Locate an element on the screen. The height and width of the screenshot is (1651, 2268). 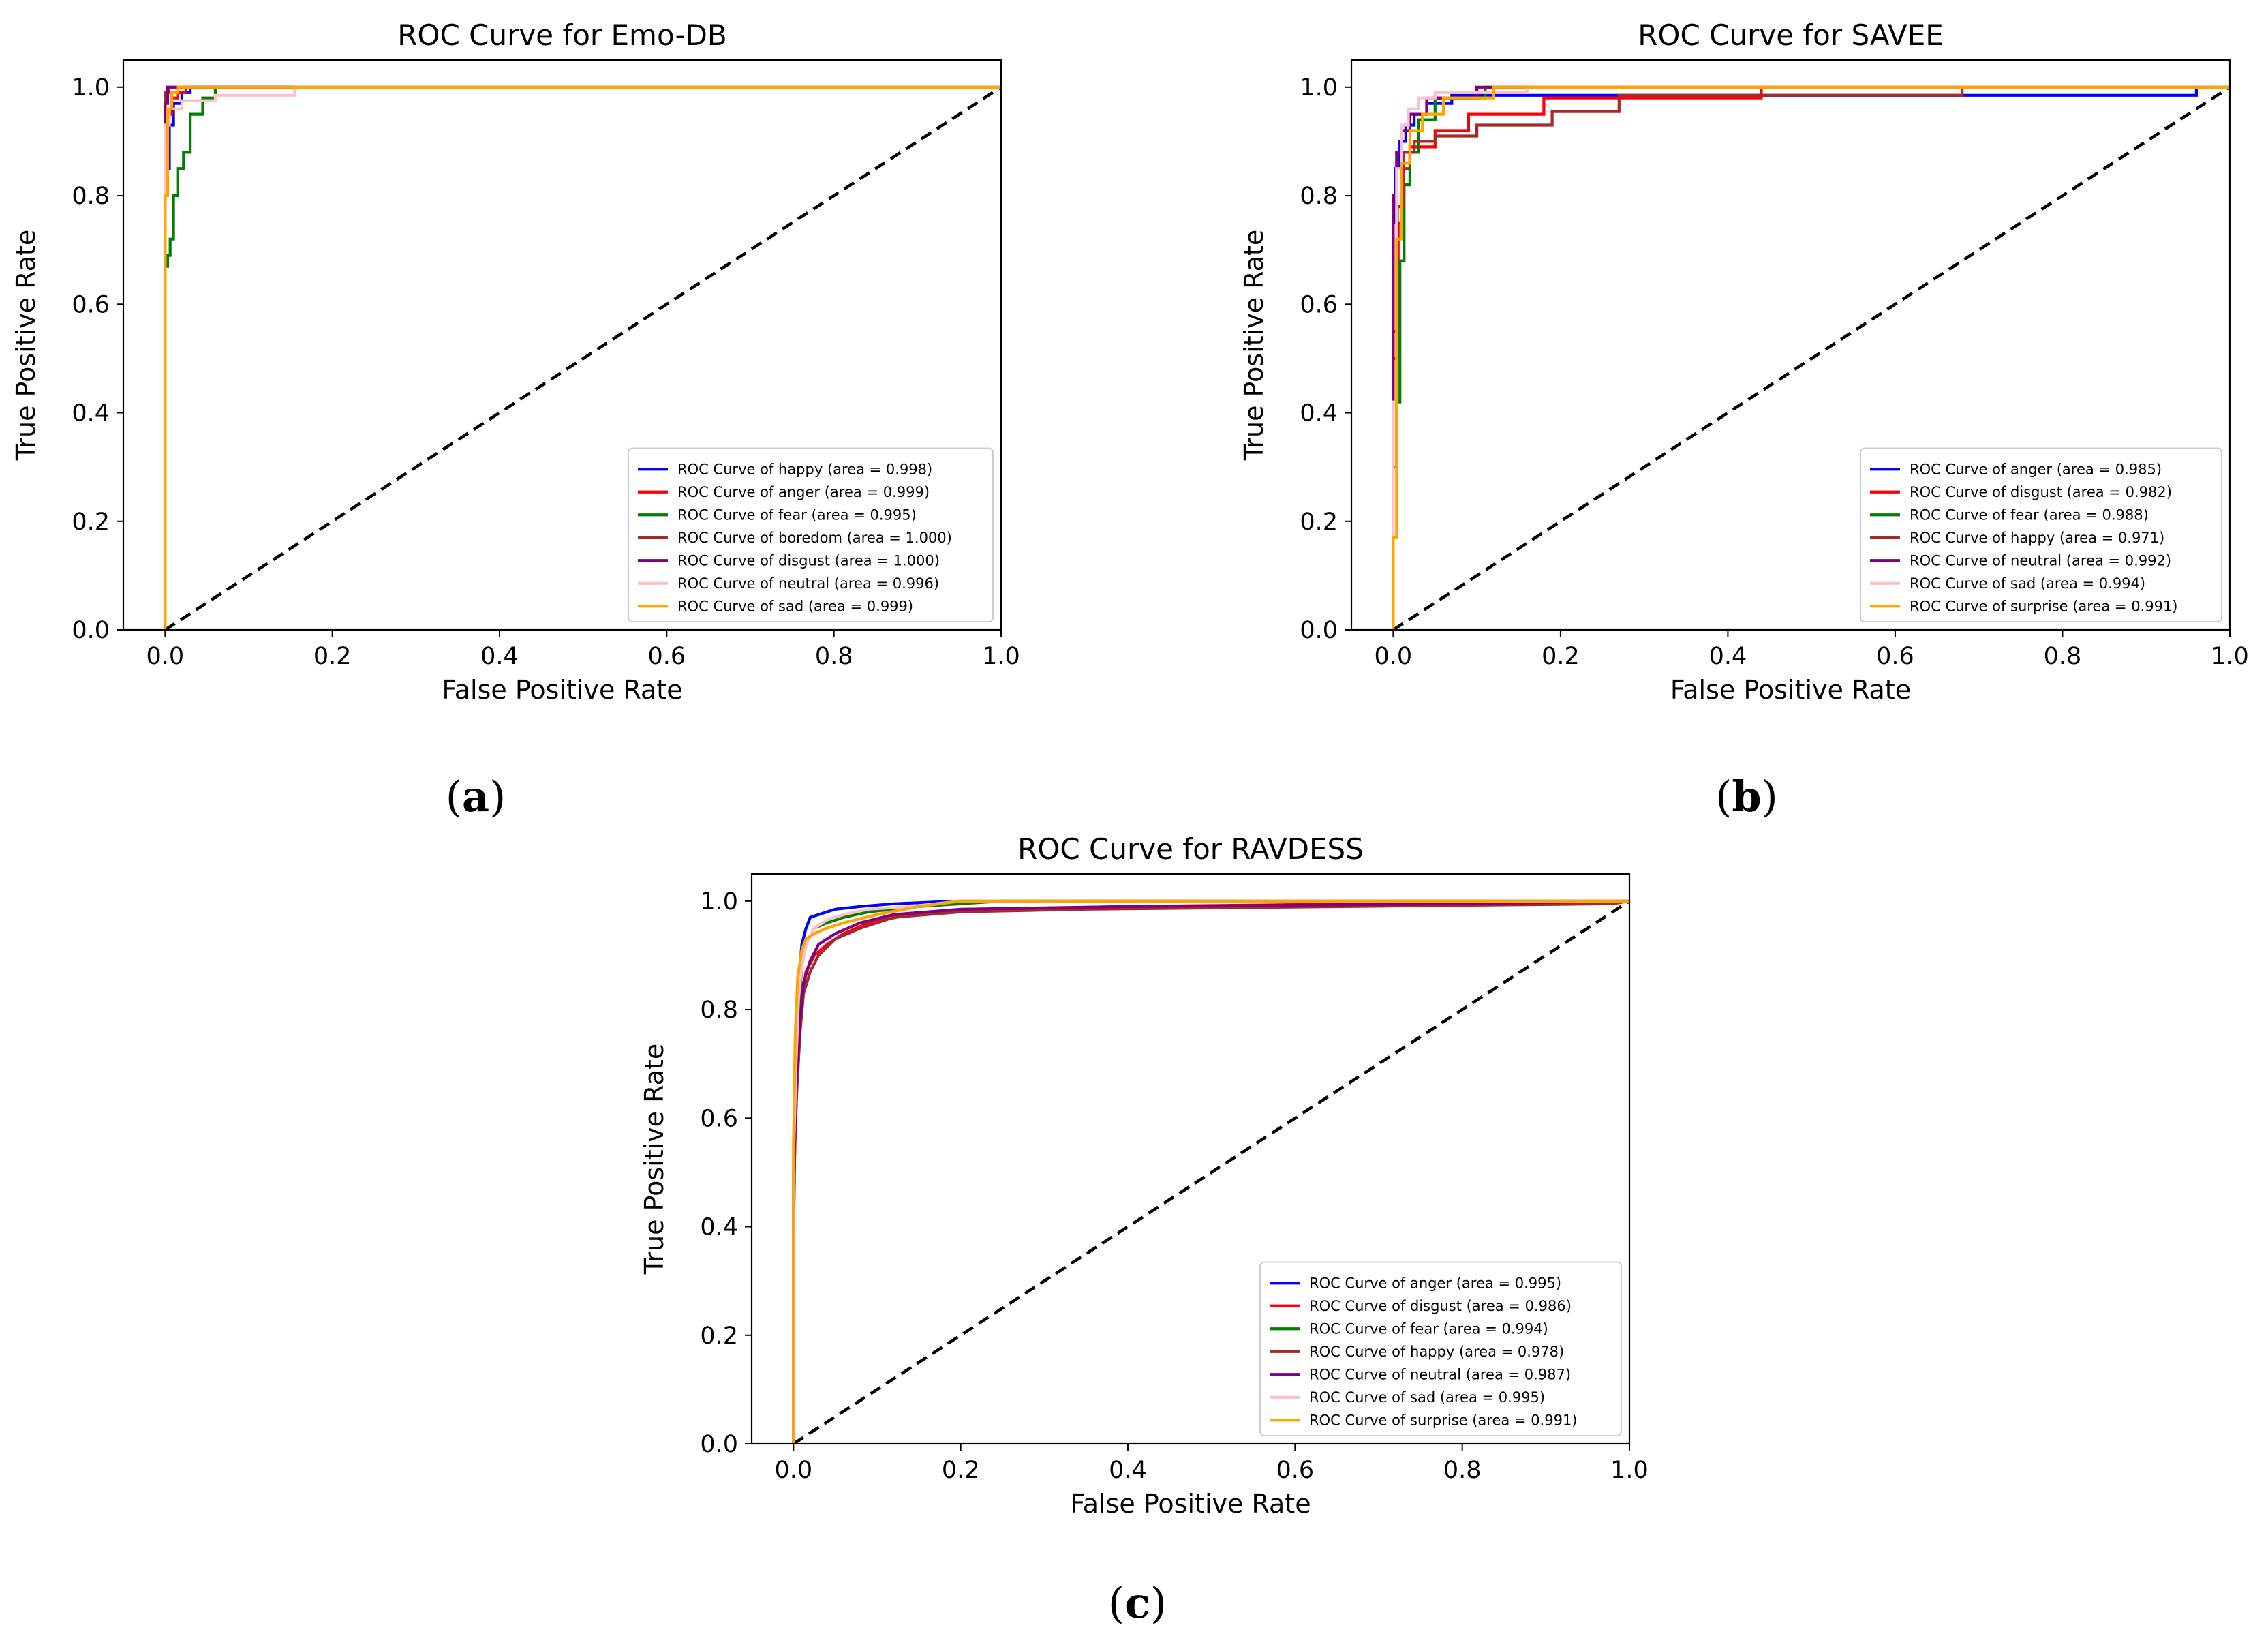
legend-label-disgust: ROC Curve of disgust (area = 0.982) is located at coordinates (2041, 492).